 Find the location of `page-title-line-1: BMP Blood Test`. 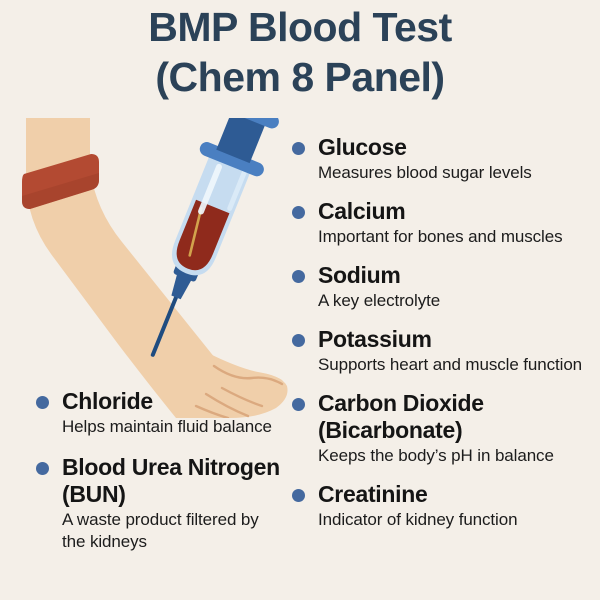

page-title-line-1: BMP Blood Test is located at coordinates (300, 27).